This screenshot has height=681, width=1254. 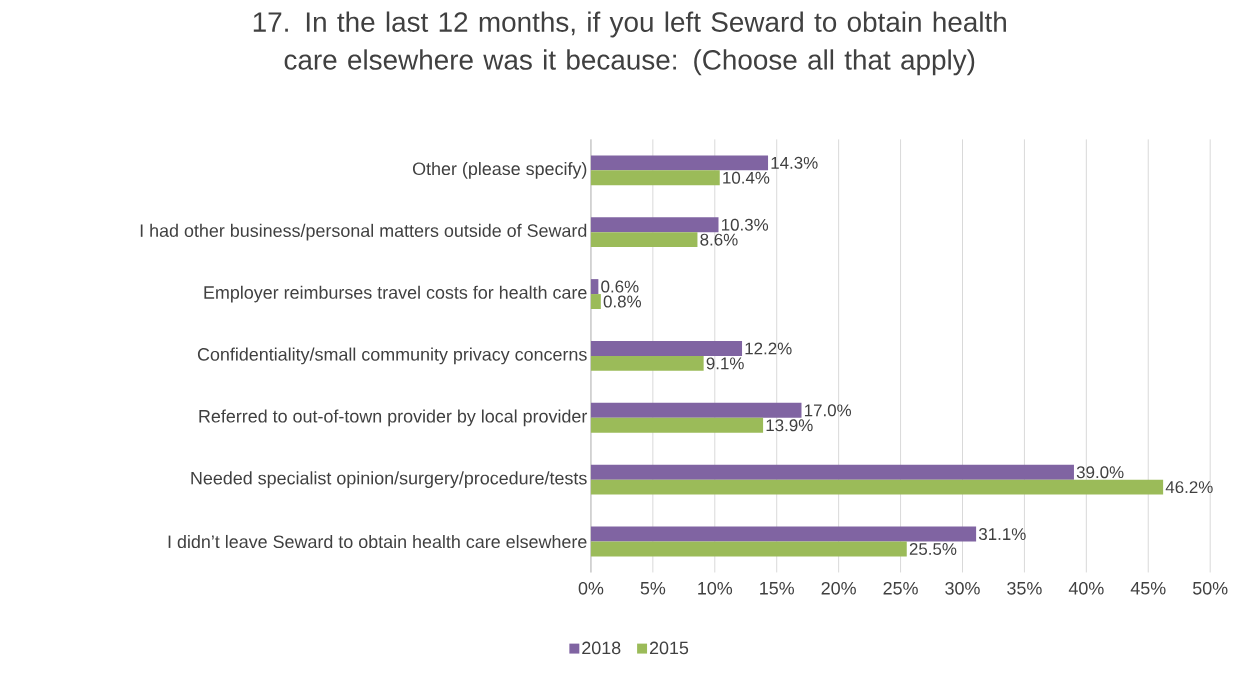 I want to click on y-tick-label: Needed specialist opinion/surgery/procedure/tests, so click(x=389, y=480).